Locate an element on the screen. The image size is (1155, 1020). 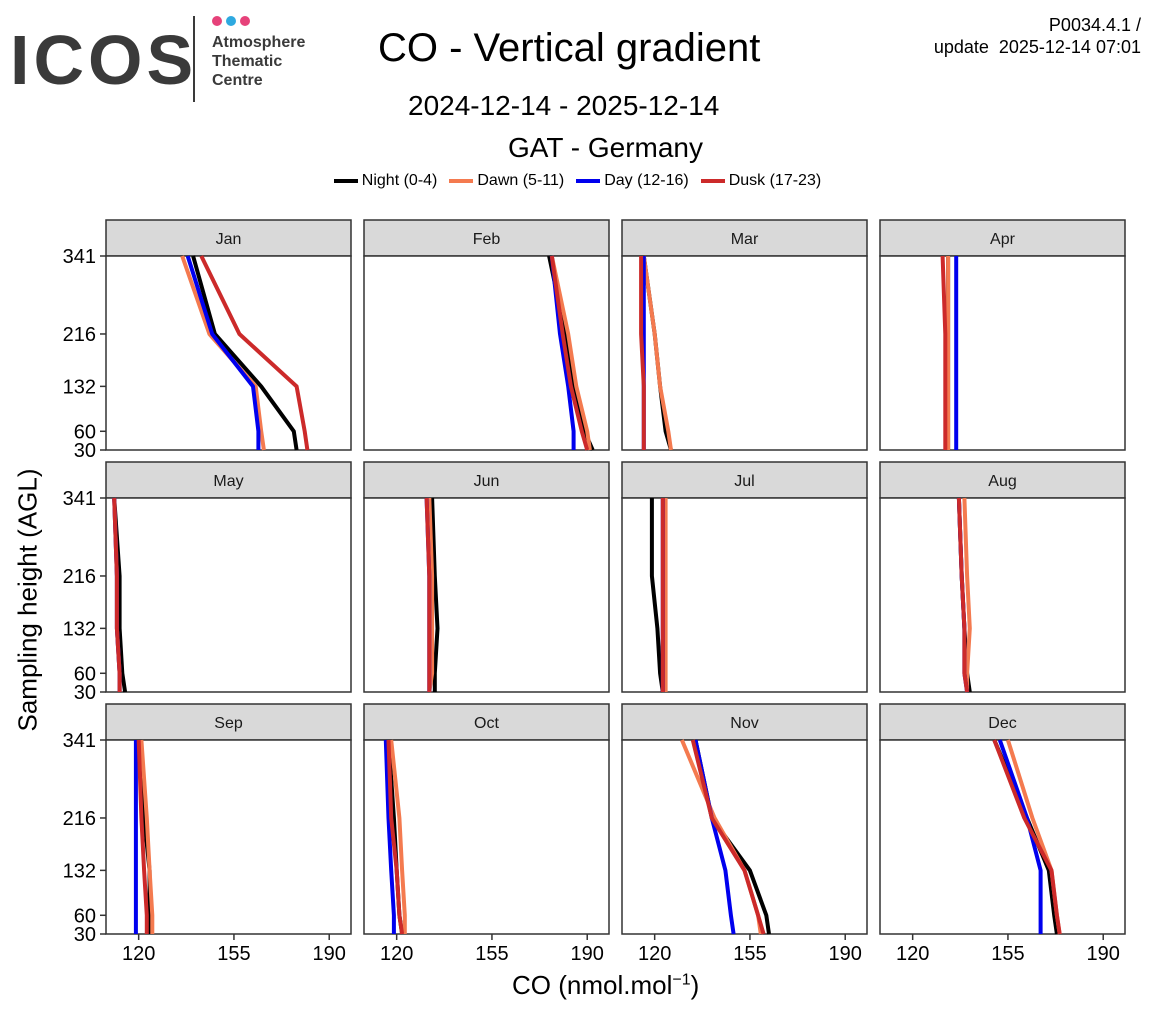
legend-item-dawn: Dawn (5-11) is located at coordinates (506, 181).